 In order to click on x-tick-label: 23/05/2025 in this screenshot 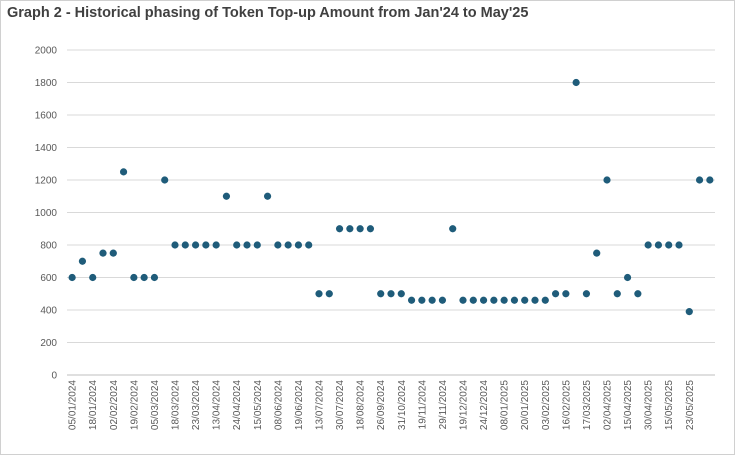, I will do `click(690, 405)`.